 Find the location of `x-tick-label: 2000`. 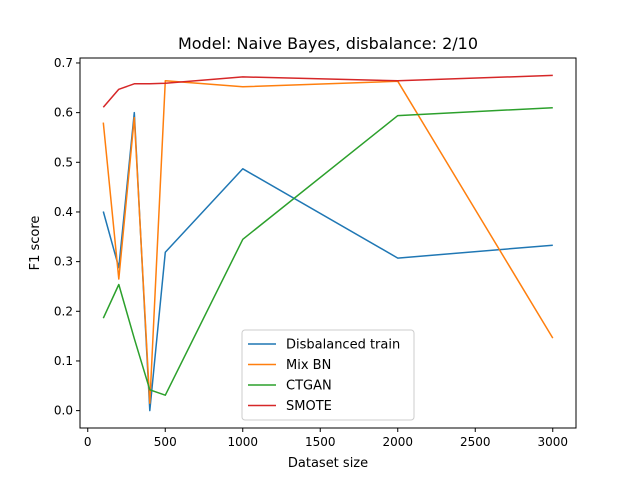

x-tick-label: 2000 is located at coordinates (397, 442).